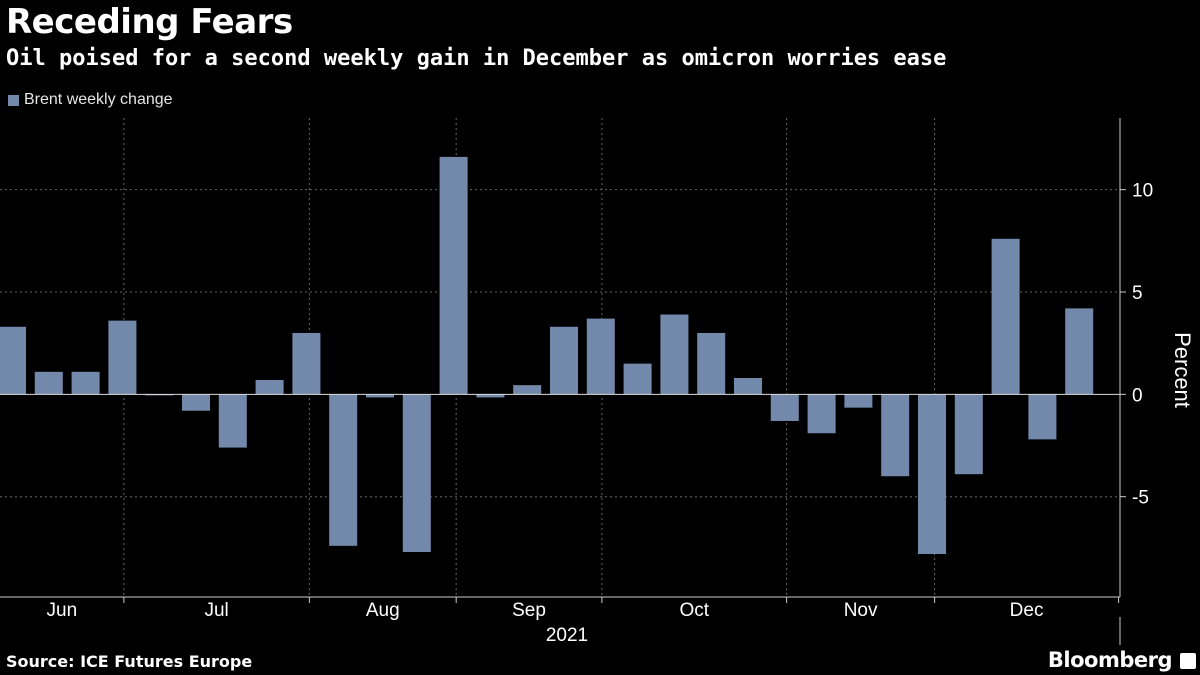  Describe the element at coordinates (98, 99) in the screenshot. I see `legend-label: Brent weekly change` at that location.